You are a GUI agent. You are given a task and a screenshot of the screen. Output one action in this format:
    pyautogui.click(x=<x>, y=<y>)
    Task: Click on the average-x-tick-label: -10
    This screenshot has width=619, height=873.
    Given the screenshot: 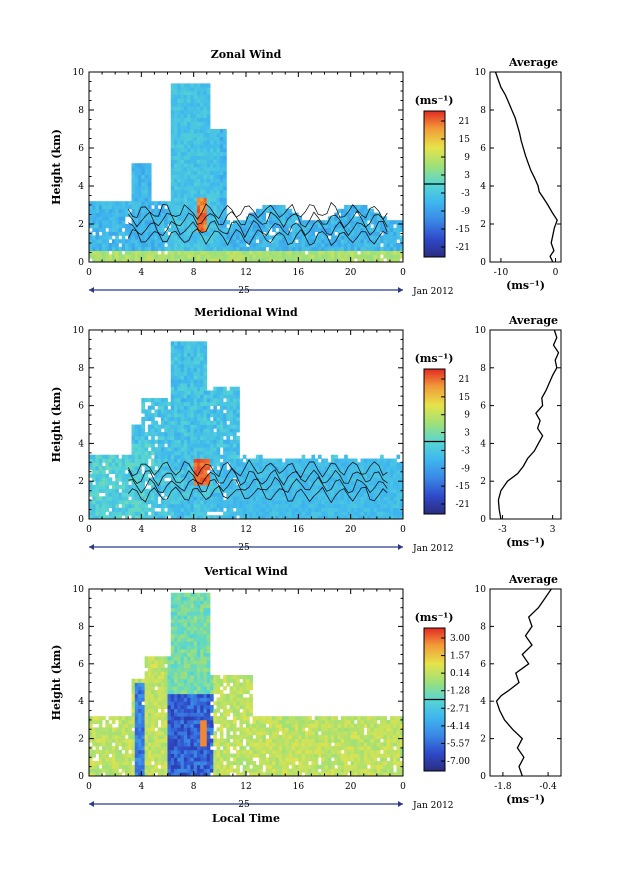 What is the action you would take?
    pyautogui.click(x=501, y=273)
    